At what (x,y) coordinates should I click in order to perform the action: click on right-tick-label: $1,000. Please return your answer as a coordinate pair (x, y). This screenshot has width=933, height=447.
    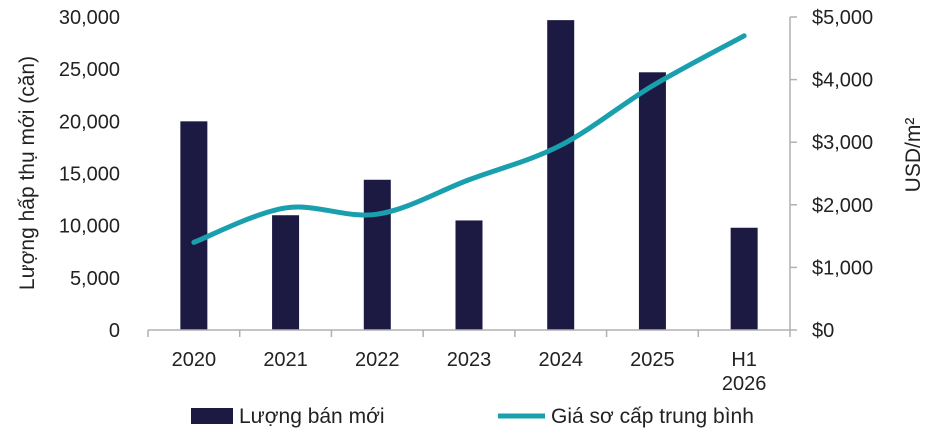
    Looking at the image, I should click on (842, 268).